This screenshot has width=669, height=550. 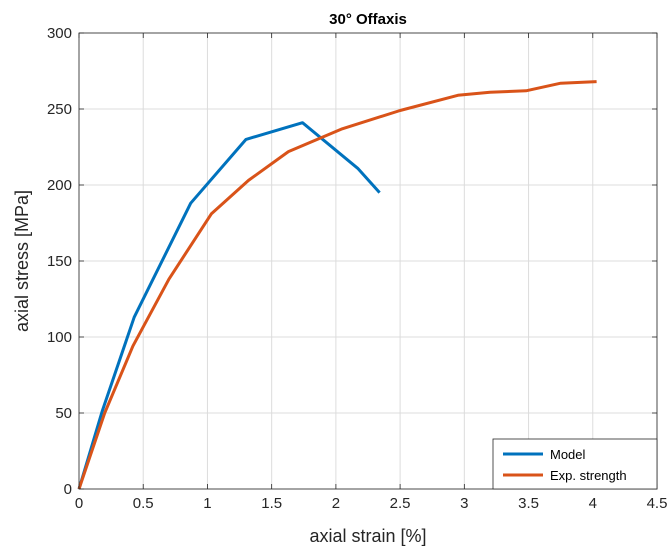 I want to click on y-tick-label: 150, so click(x=59, y=261).